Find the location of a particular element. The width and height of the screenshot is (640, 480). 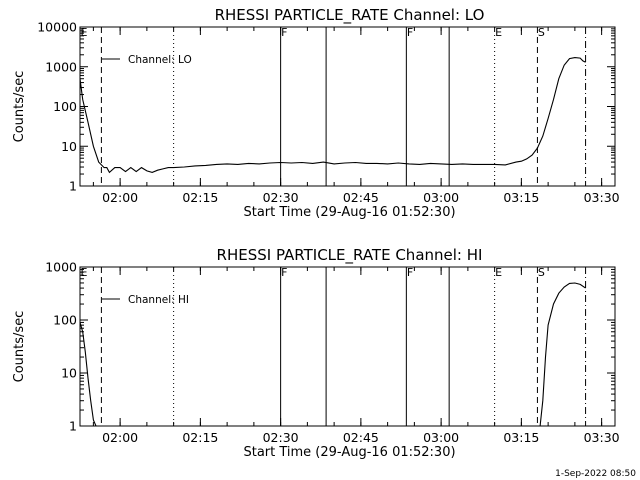

footer-timestamp: 1-Sep-2022 08:50 is located at coordinates (595, 474).